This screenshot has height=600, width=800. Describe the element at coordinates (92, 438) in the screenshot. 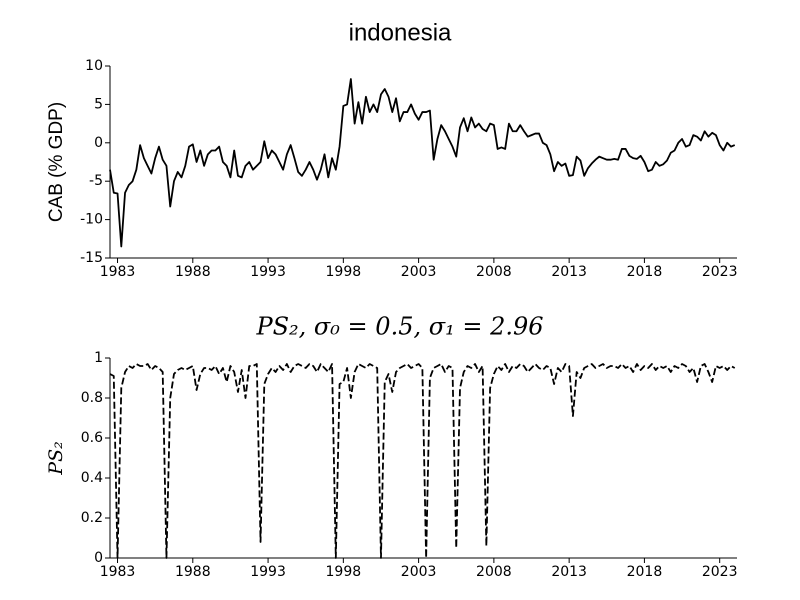

I see `y-tick-label: 0.6` at that location.